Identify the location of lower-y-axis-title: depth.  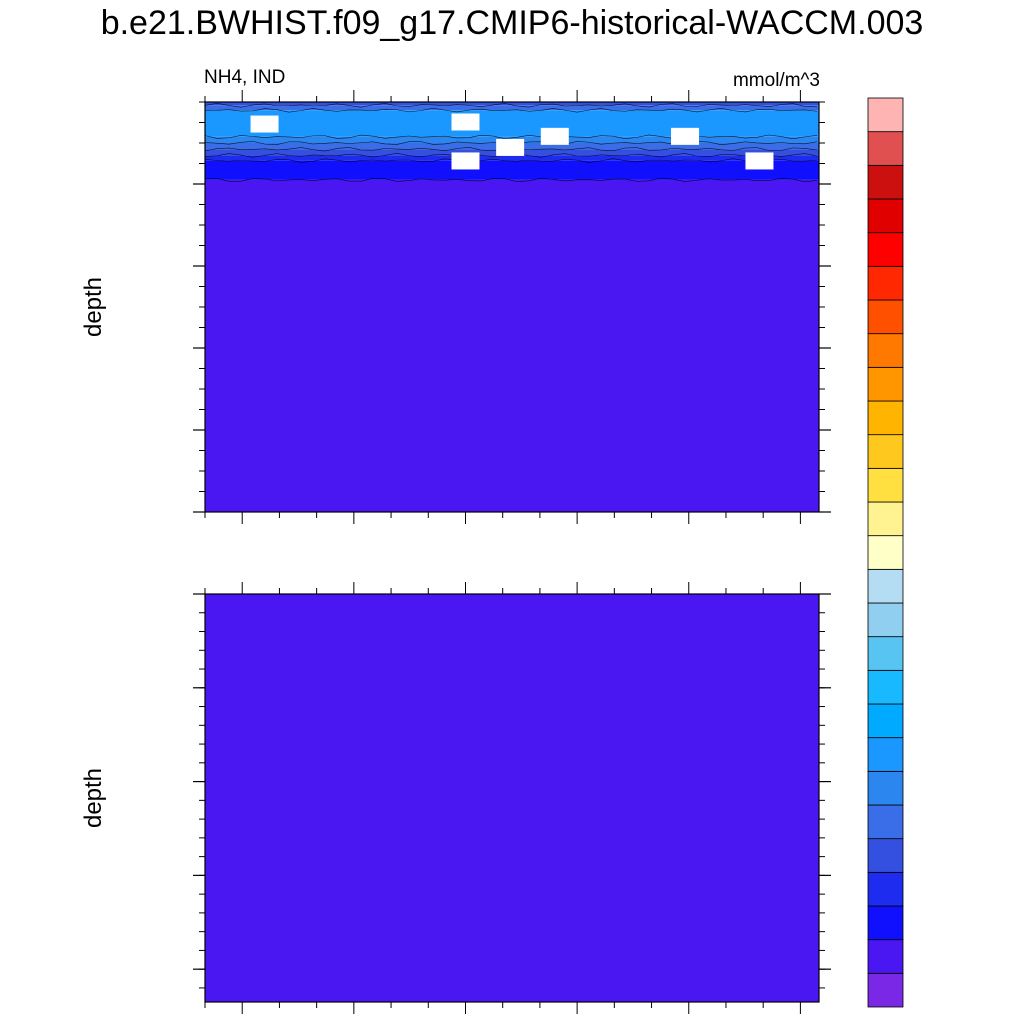
(93, 798).